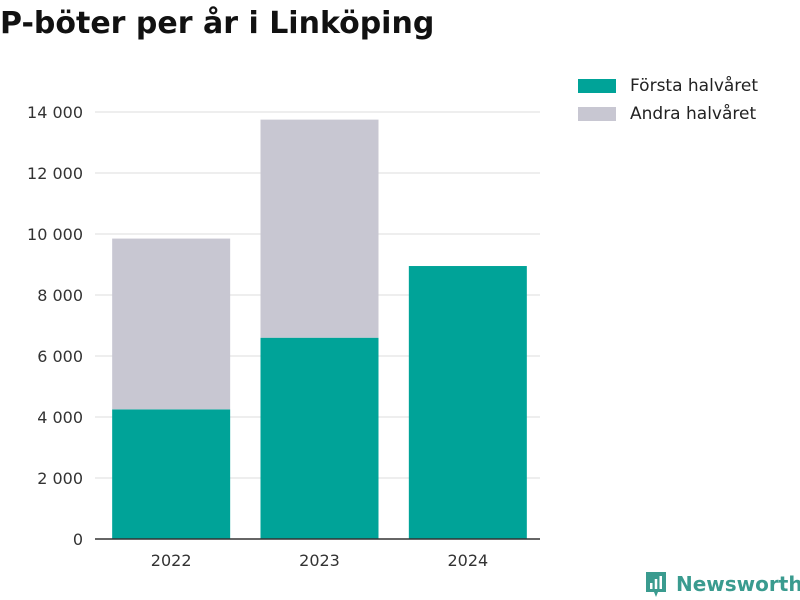  I want to click on bar-first-half-2023, so click(320, 438).